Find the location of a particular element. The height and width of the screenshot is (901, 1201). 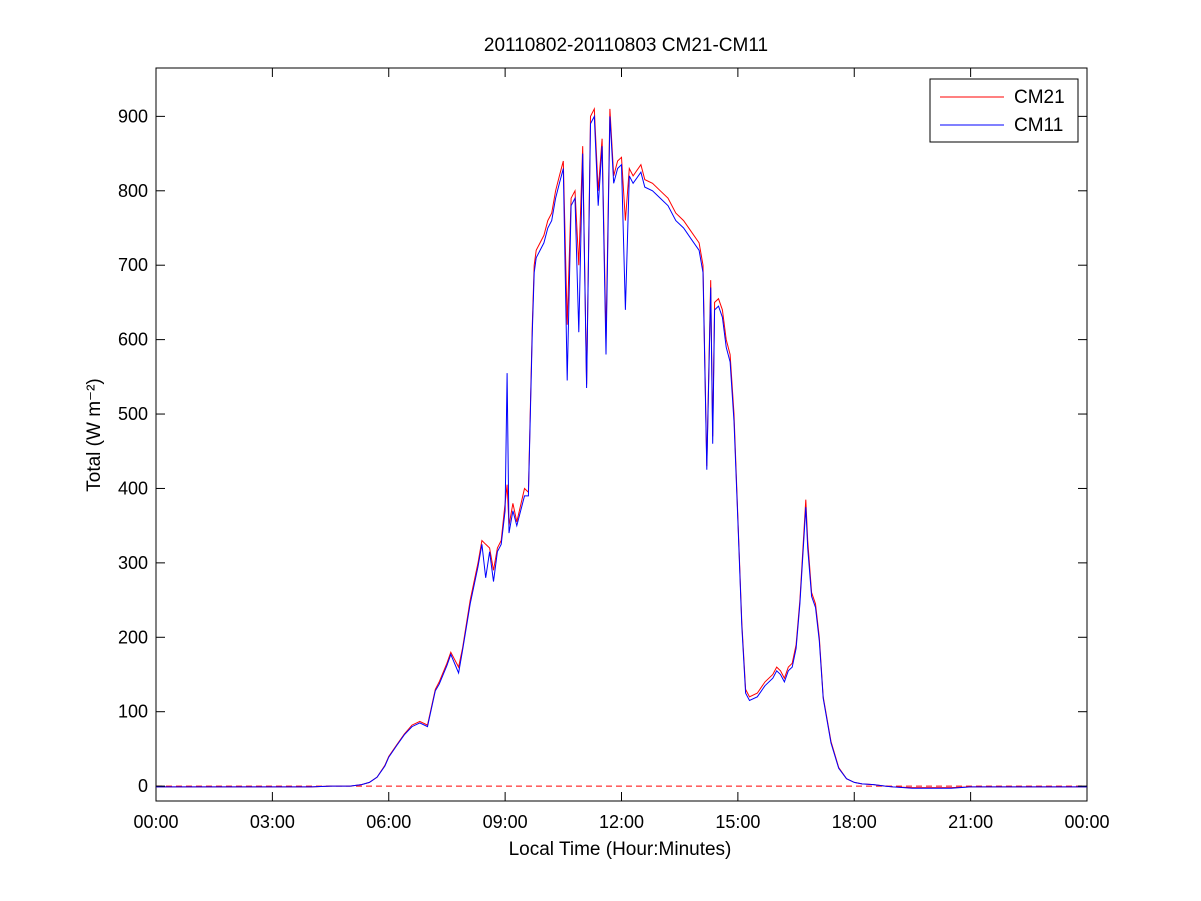

y-tick-label: 700 is located at coordinates (133, 265).